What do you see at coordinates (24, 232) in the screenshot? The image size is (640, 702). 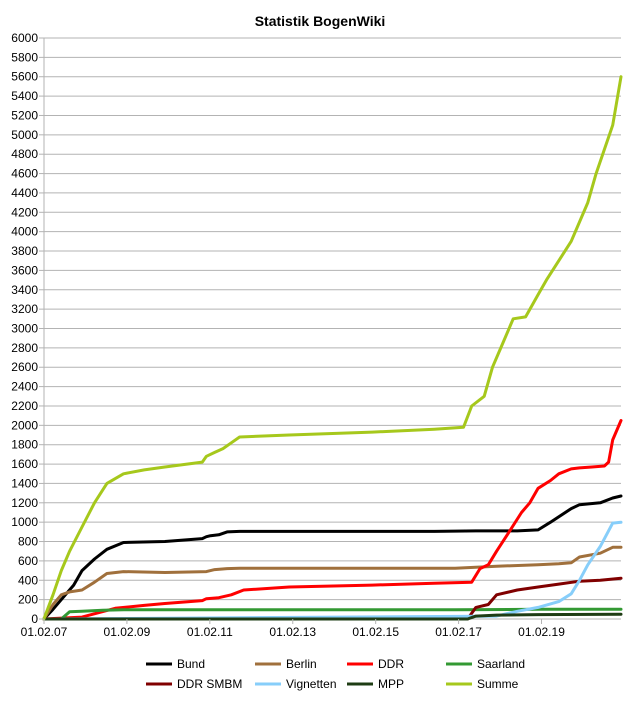 I see `y-tick-label: 4000` at bounding box center [24, 232].